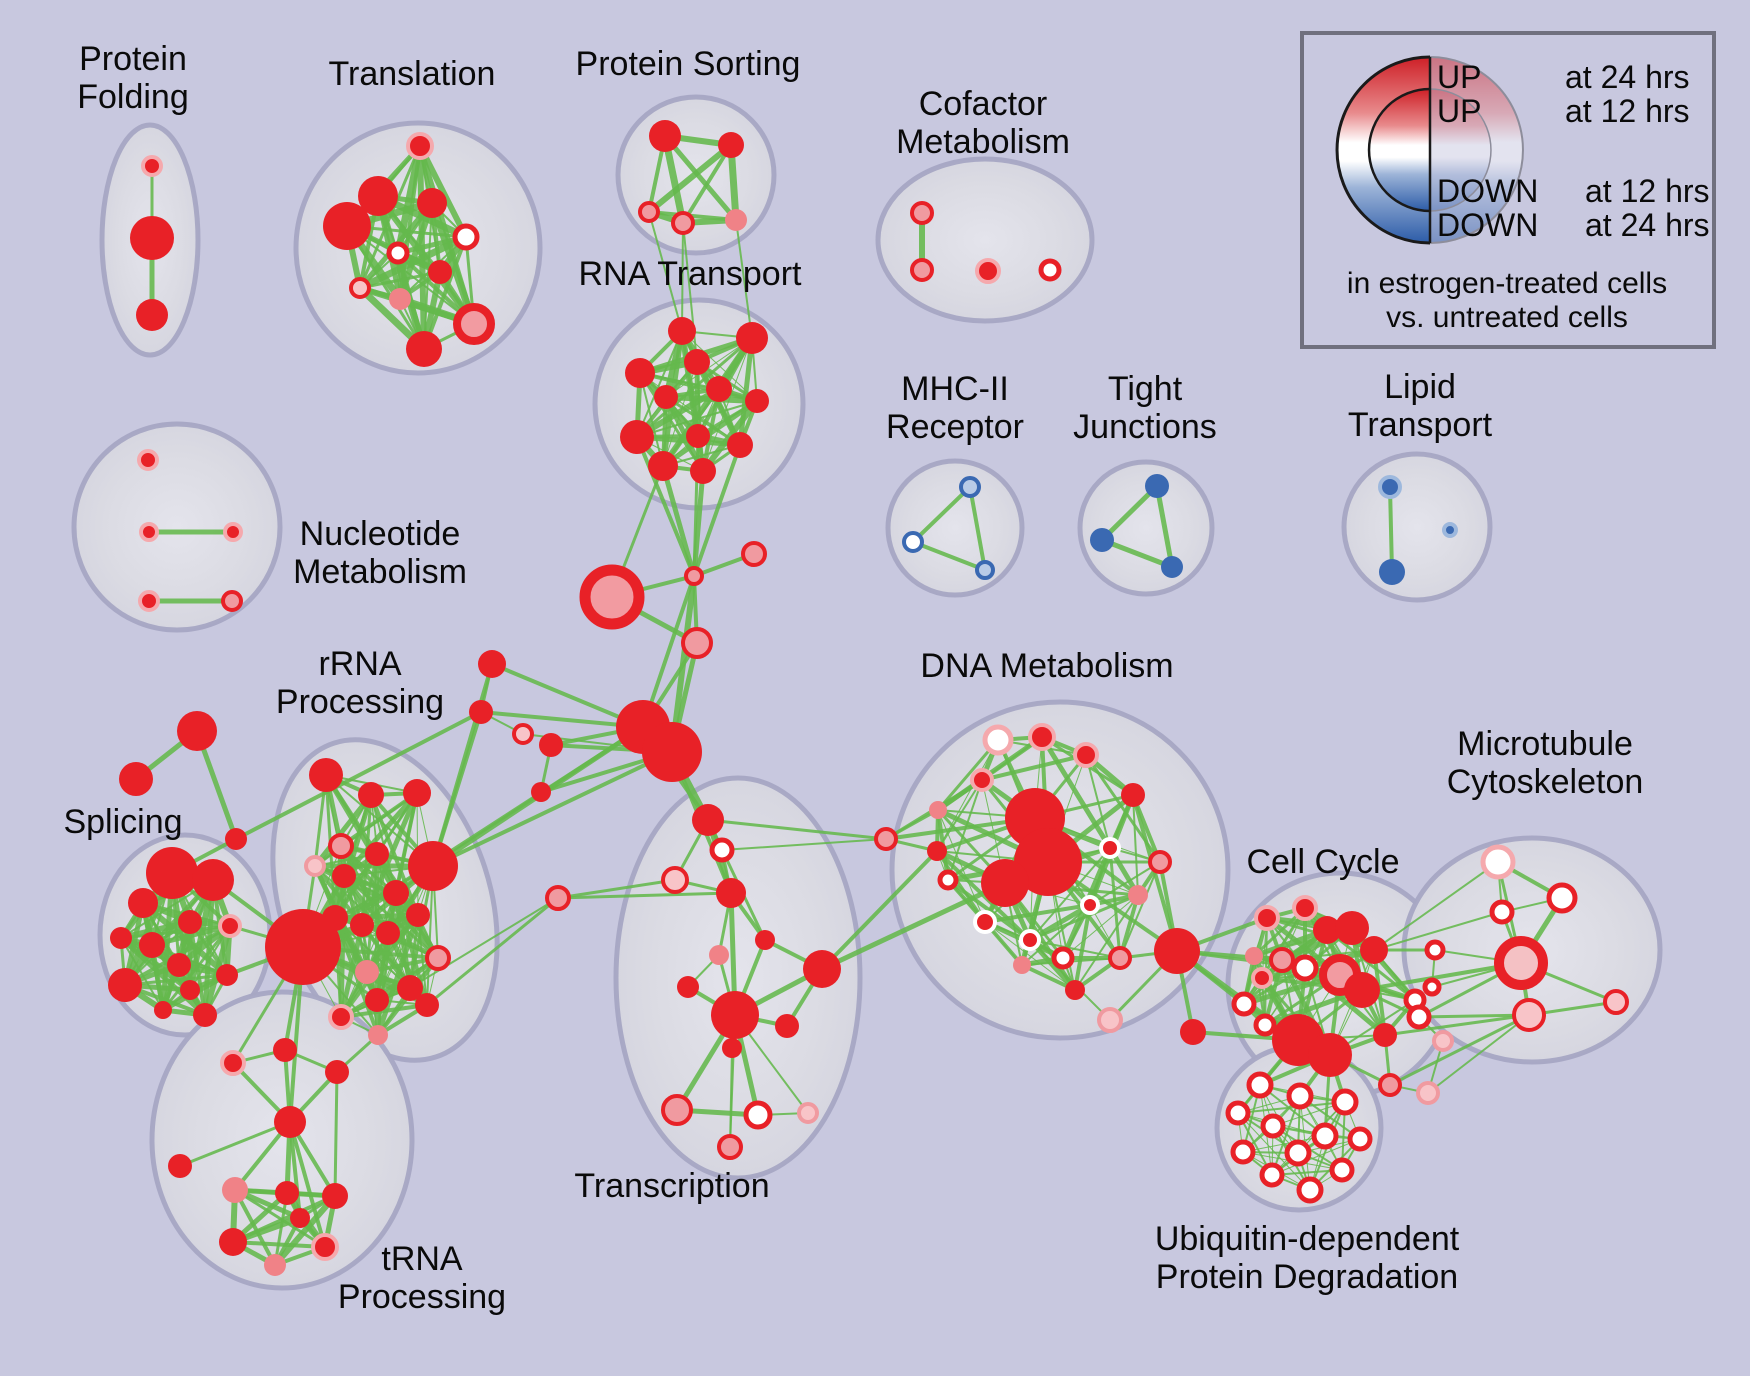 The width and height of the screenshot is (1750, 1376). What do you see at coordinates (955, 528) in the screenshot?
I see `cluster-ellipse-mhc-ii-receptor` at bounding box center [955, 528].